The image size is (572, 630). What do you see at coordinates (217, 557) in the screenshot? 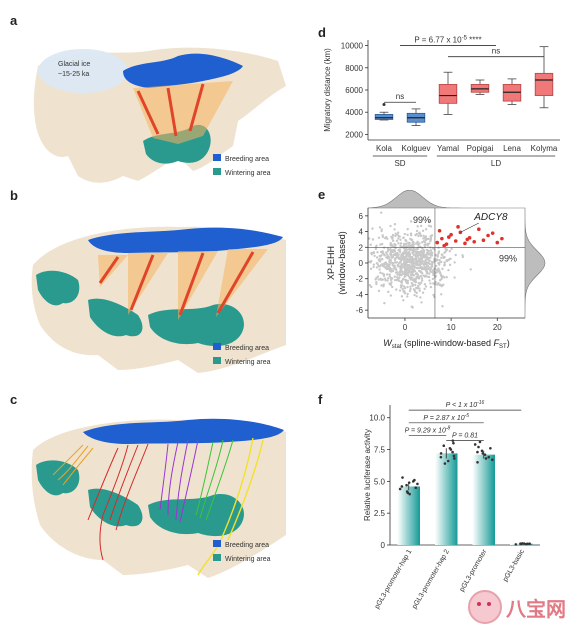
I see `legend-swatch-wintering-c` at bounding box center [217, 557].